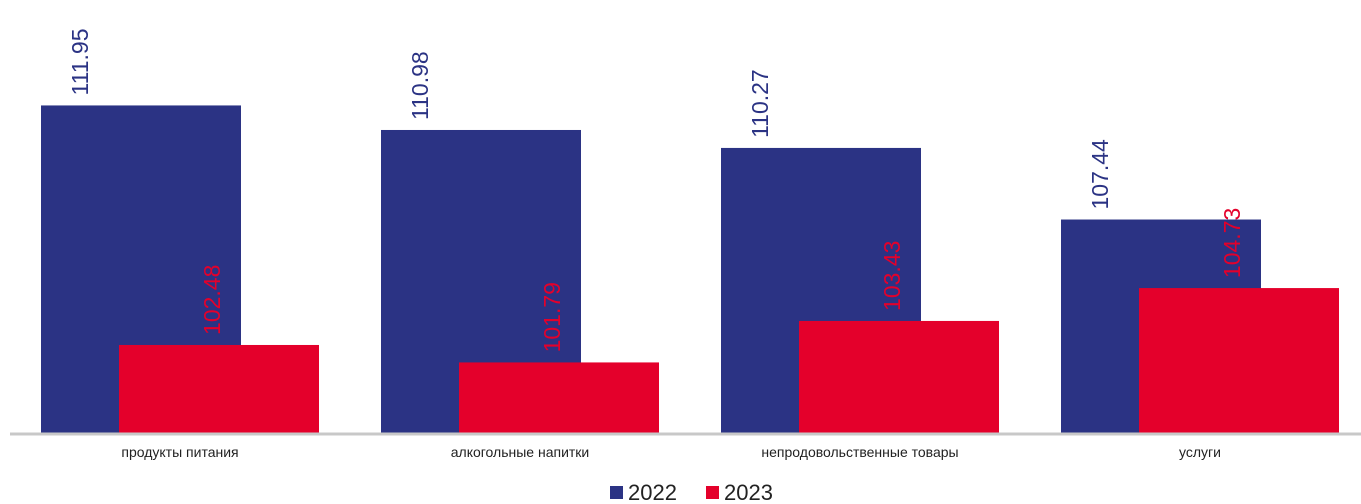 The image size is (1361, 504). I want to click on value-label: 110.98, so click(420, 85).